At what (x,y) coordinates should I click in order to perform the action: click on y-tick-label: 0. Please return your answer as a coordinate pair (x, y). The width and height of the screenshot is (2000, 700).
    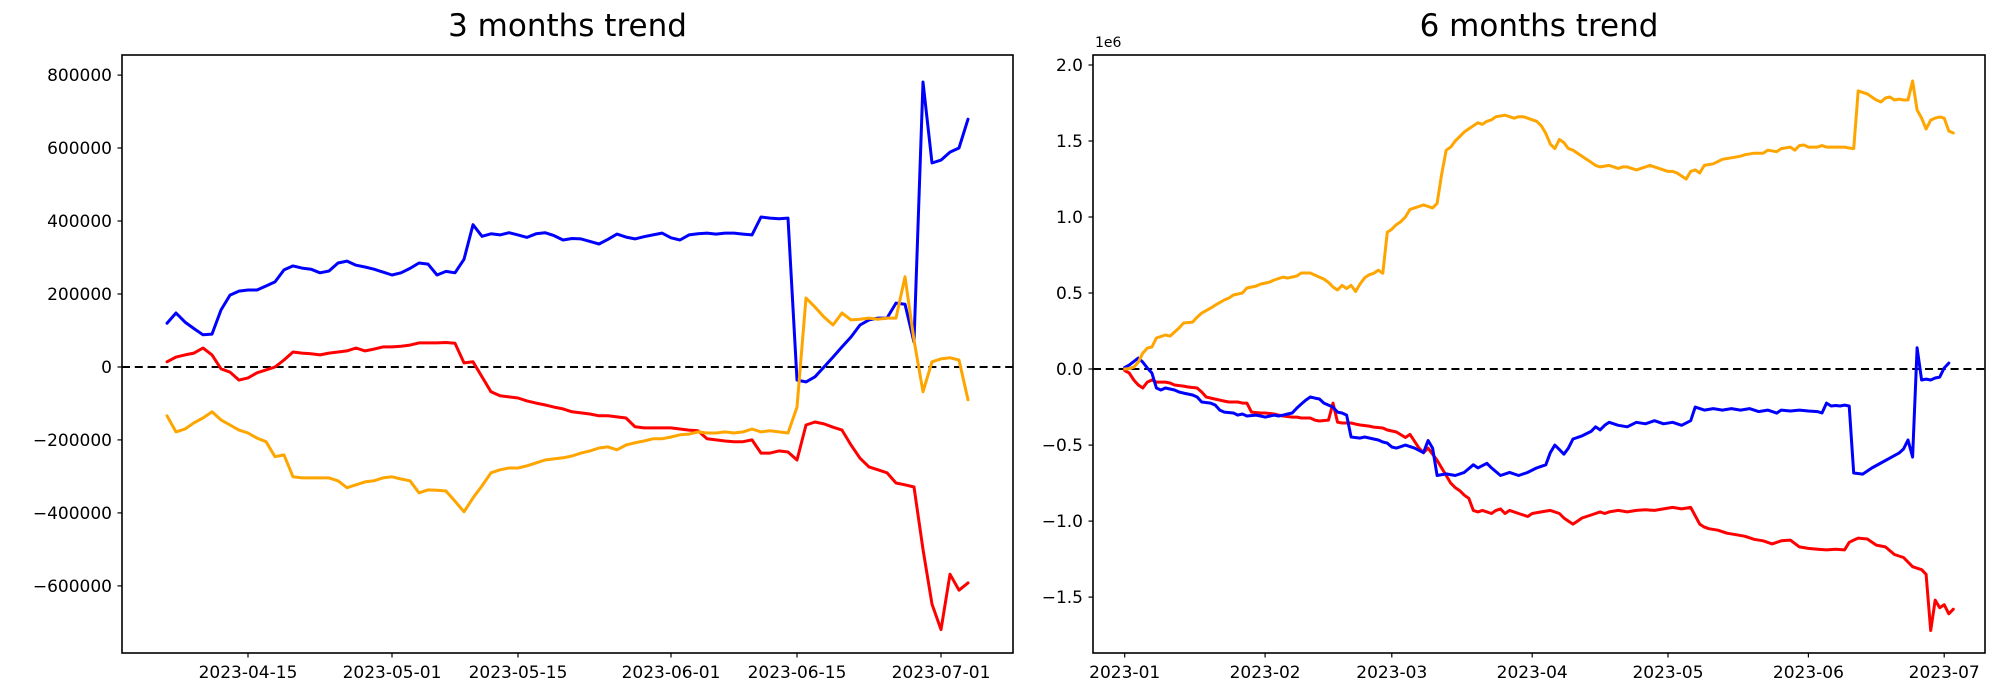
    Looking at the image, I should click on (106, 368).